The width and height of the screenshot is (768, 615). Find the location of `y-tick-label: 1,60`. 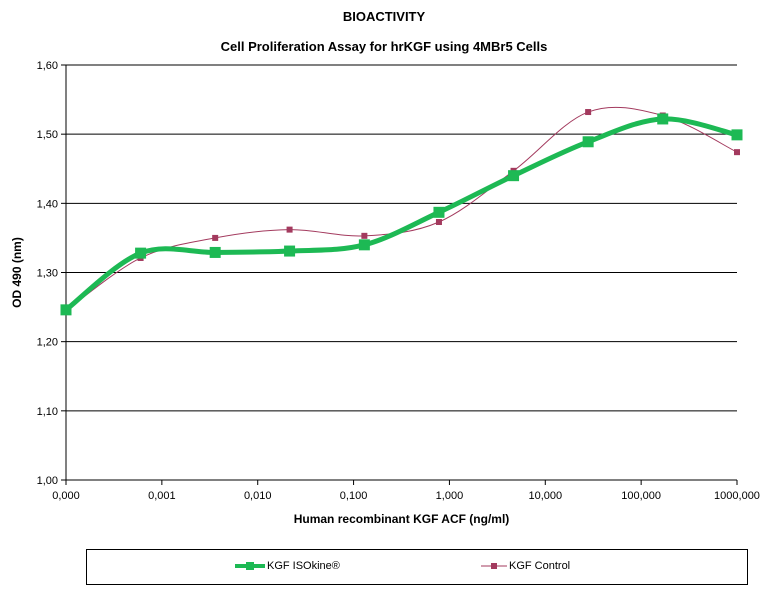

y-tick-label: 1,60 is located at coordinates (47, 66).